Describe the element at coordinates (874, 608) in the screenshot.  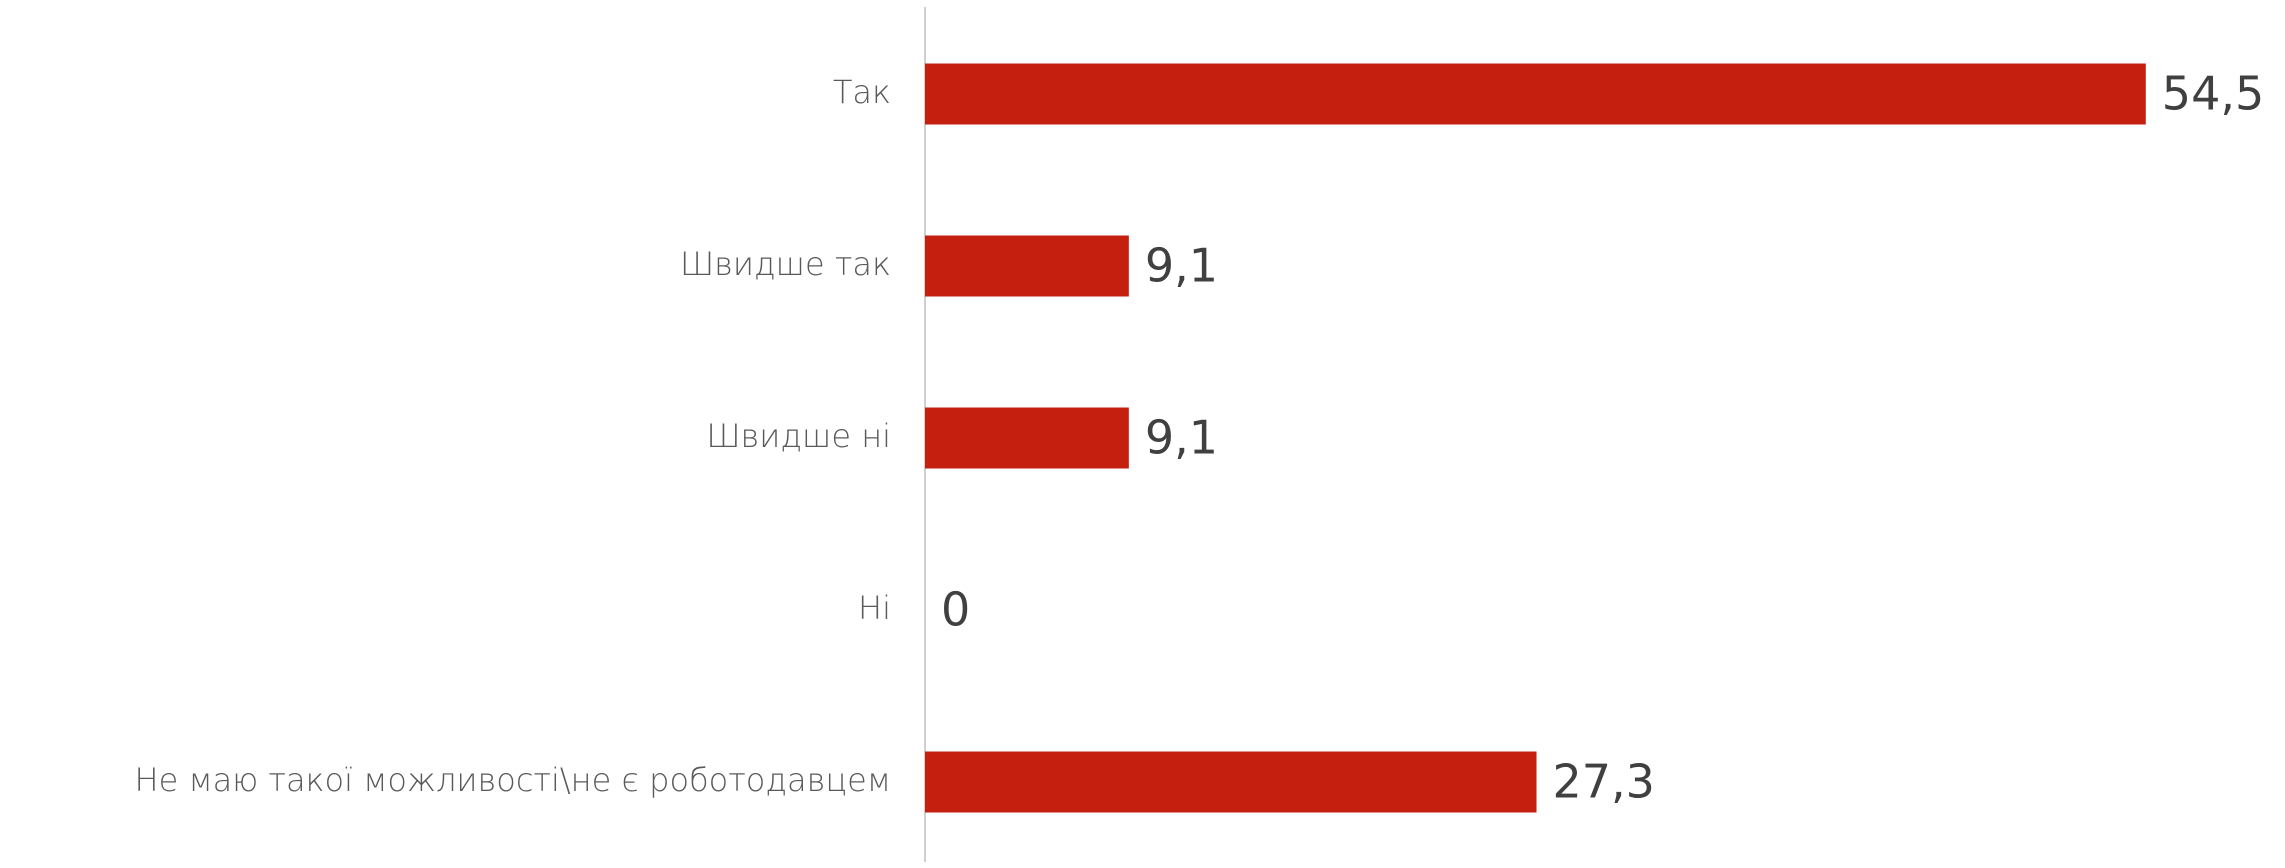
I see `category-label: Ні` at that location.